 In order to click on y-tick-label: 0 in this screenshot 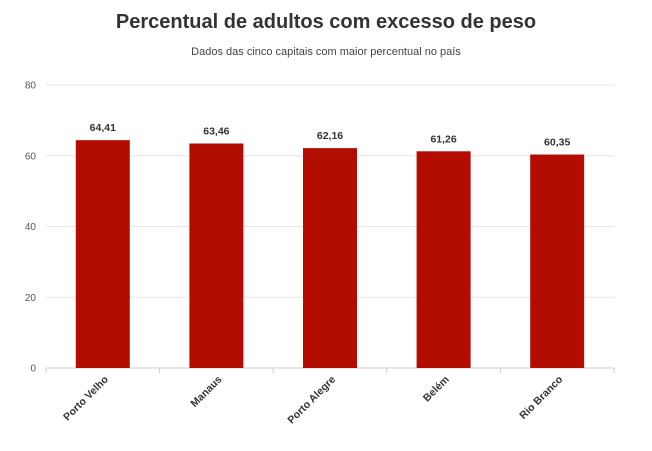, I will do `click(33, 369)`.